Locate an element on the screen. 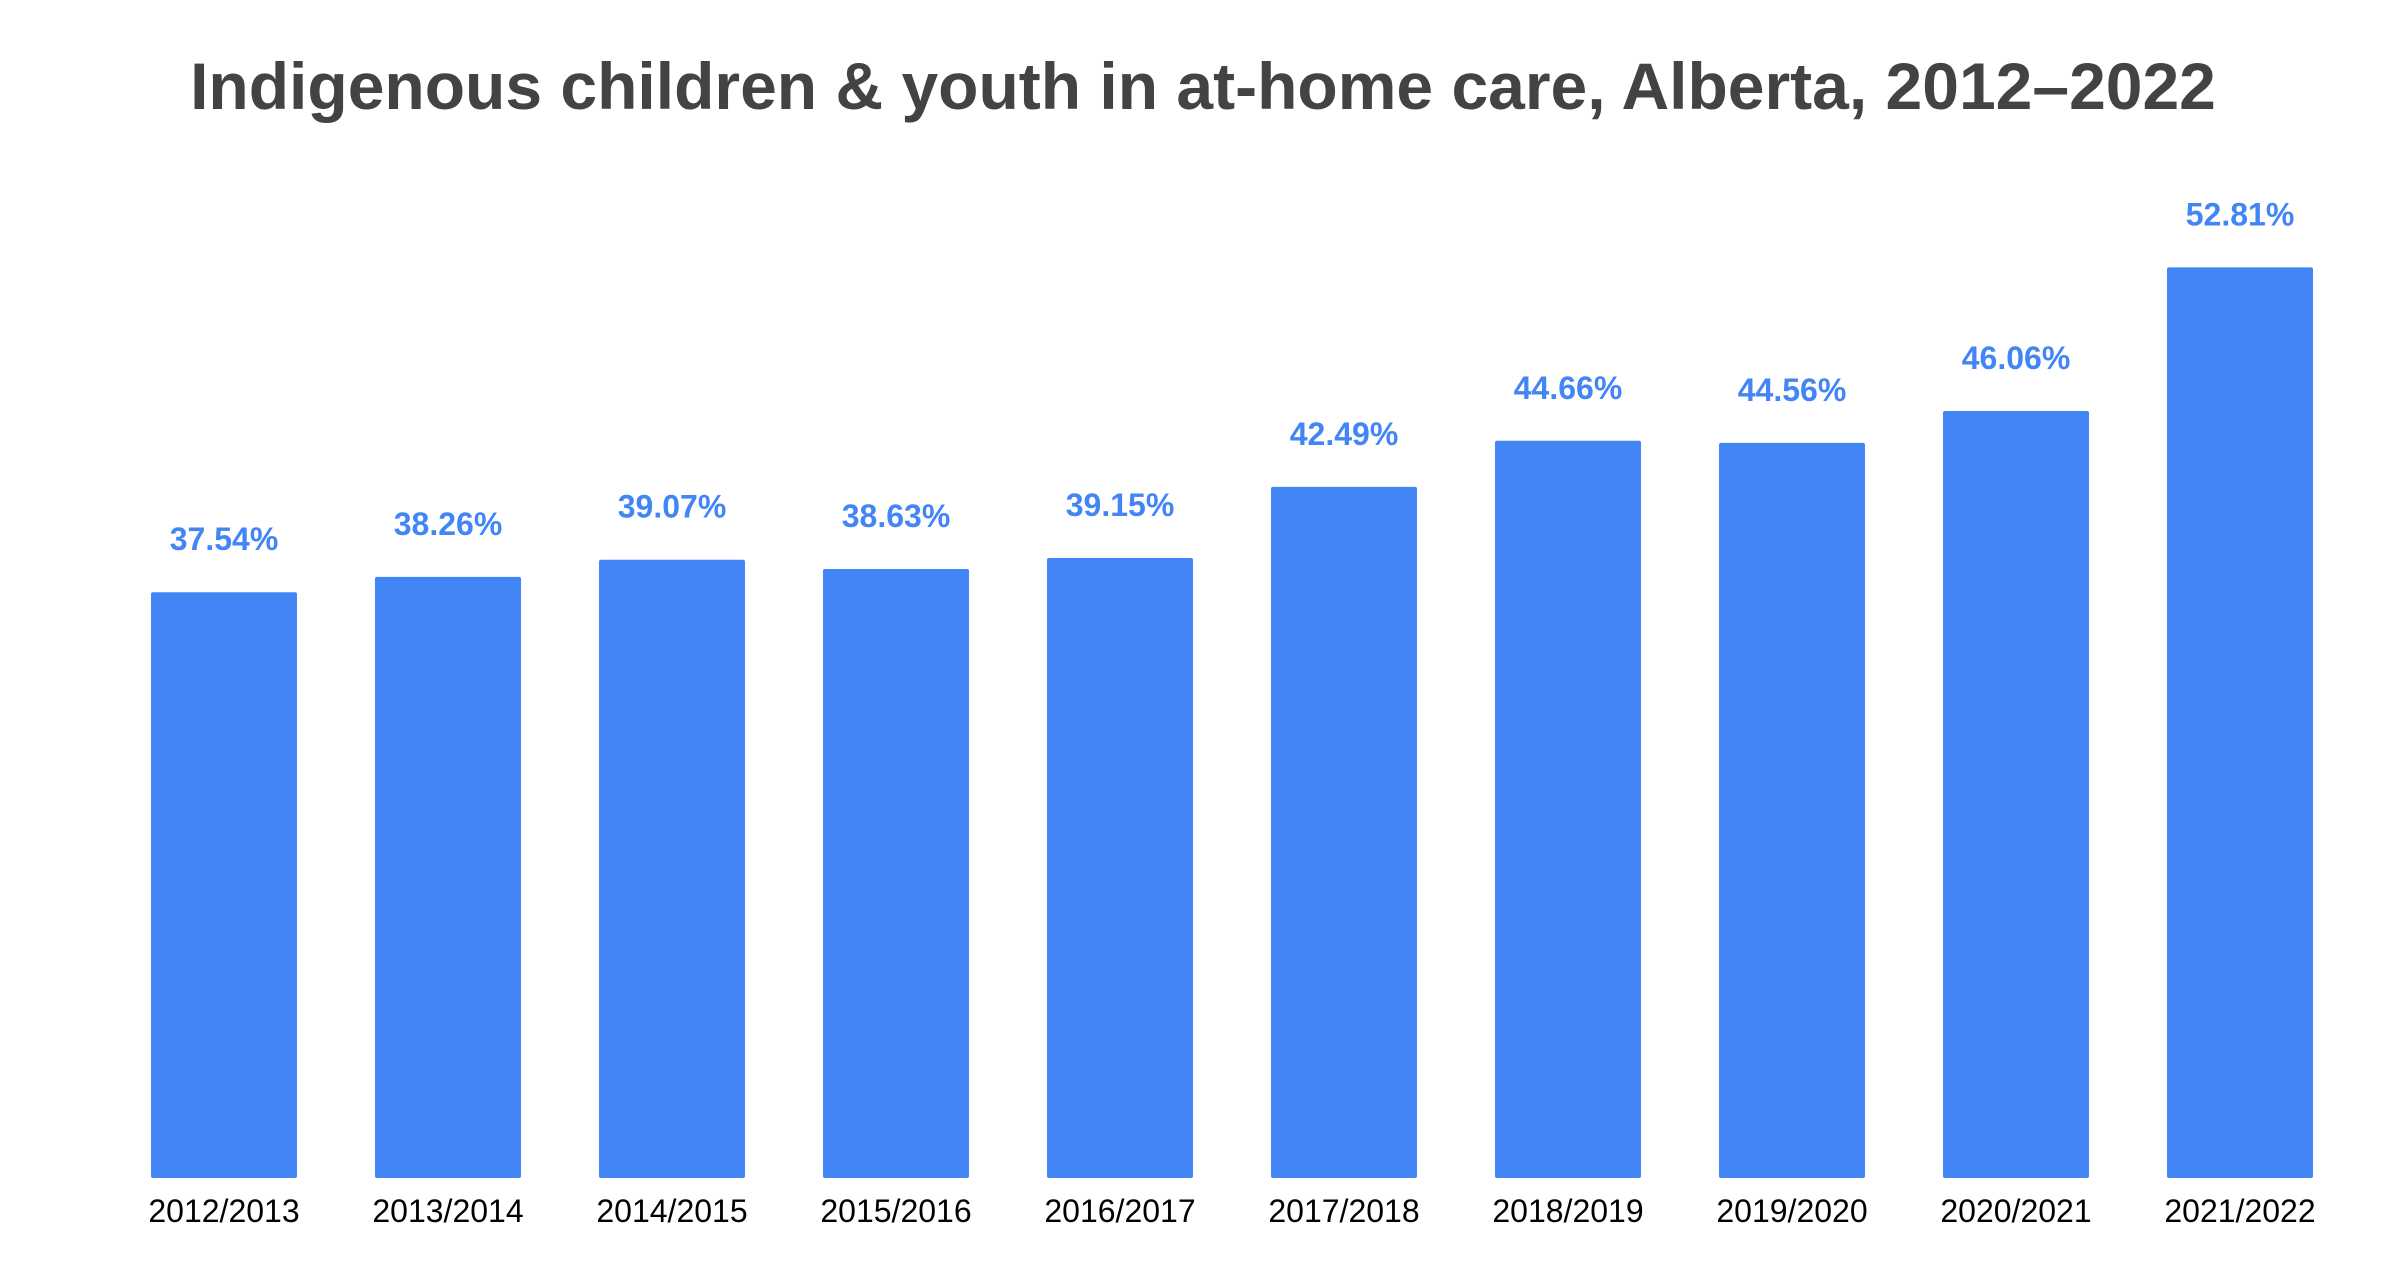 This screenshot has width=2406, height=1278. x-tick-label-2019-2020: 2019/2020 is located at coordinates (1791, 1211).